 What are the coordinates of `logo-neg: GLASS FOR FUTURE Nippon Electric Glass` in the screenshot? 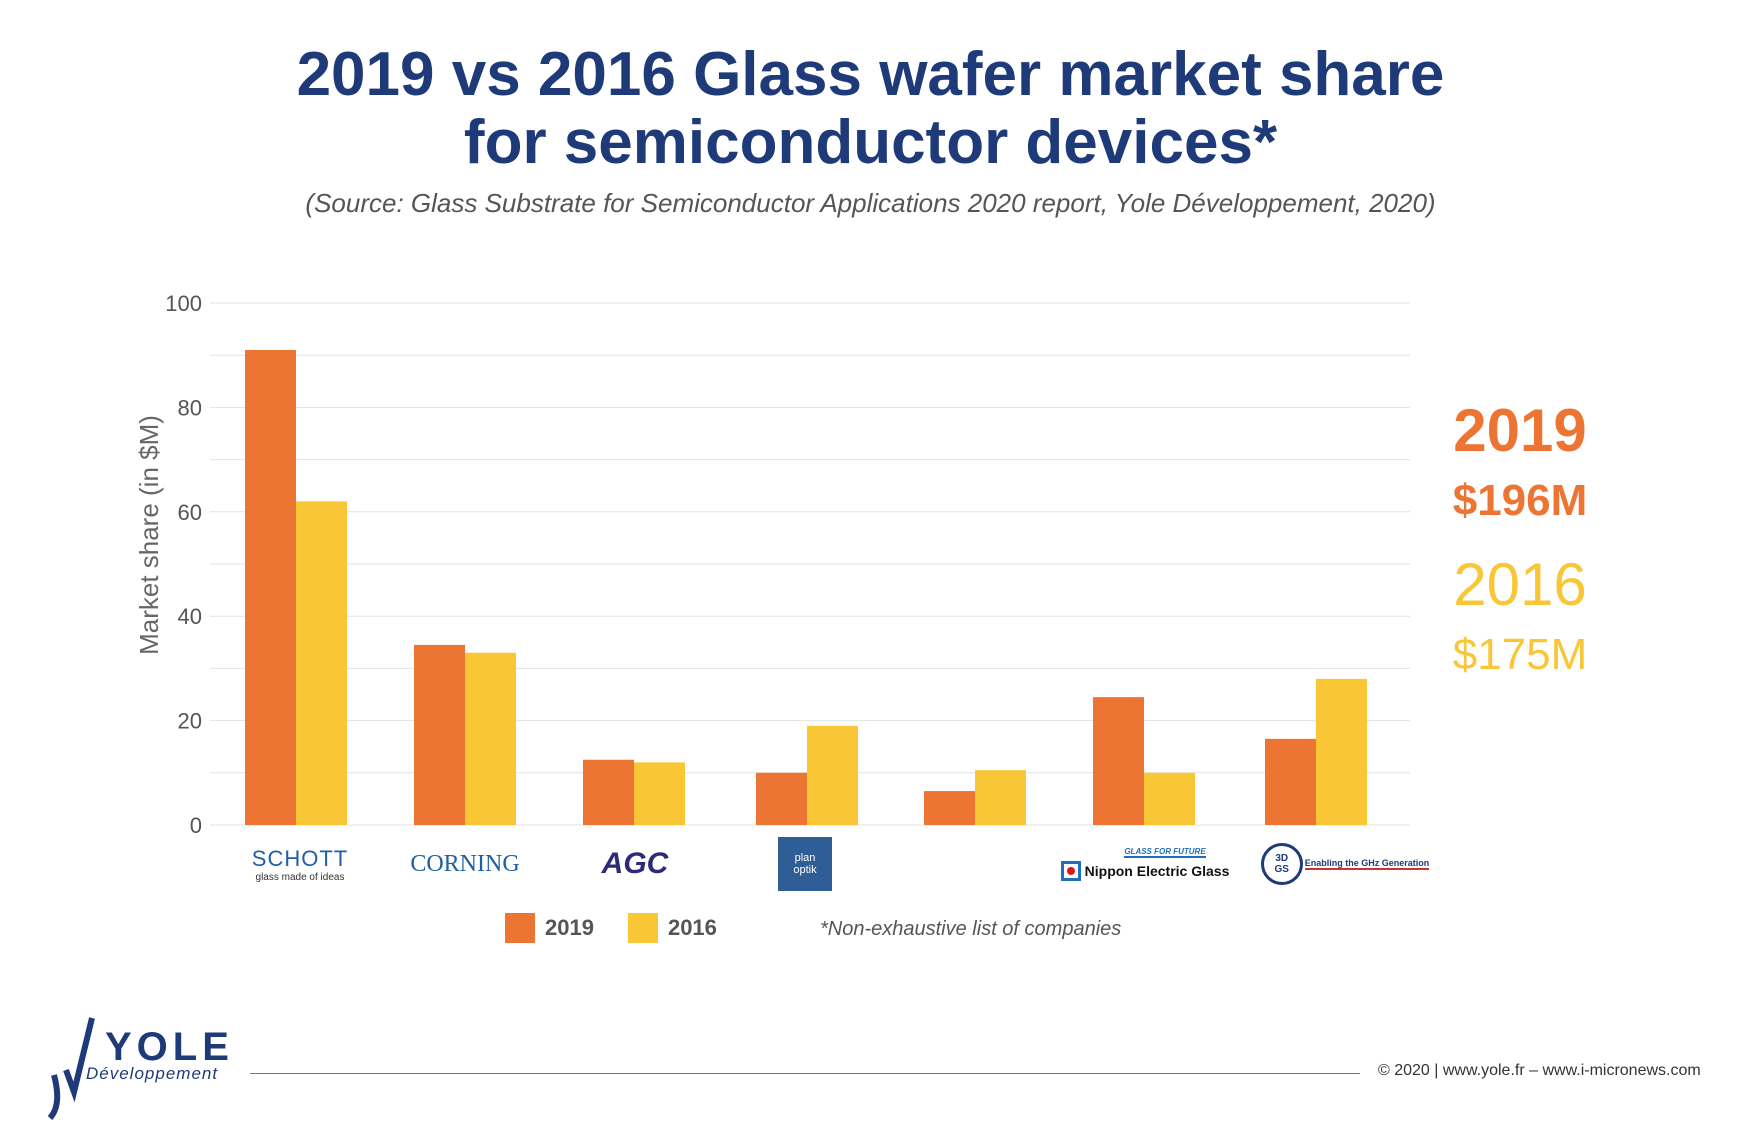 It's located at (1145, 864).